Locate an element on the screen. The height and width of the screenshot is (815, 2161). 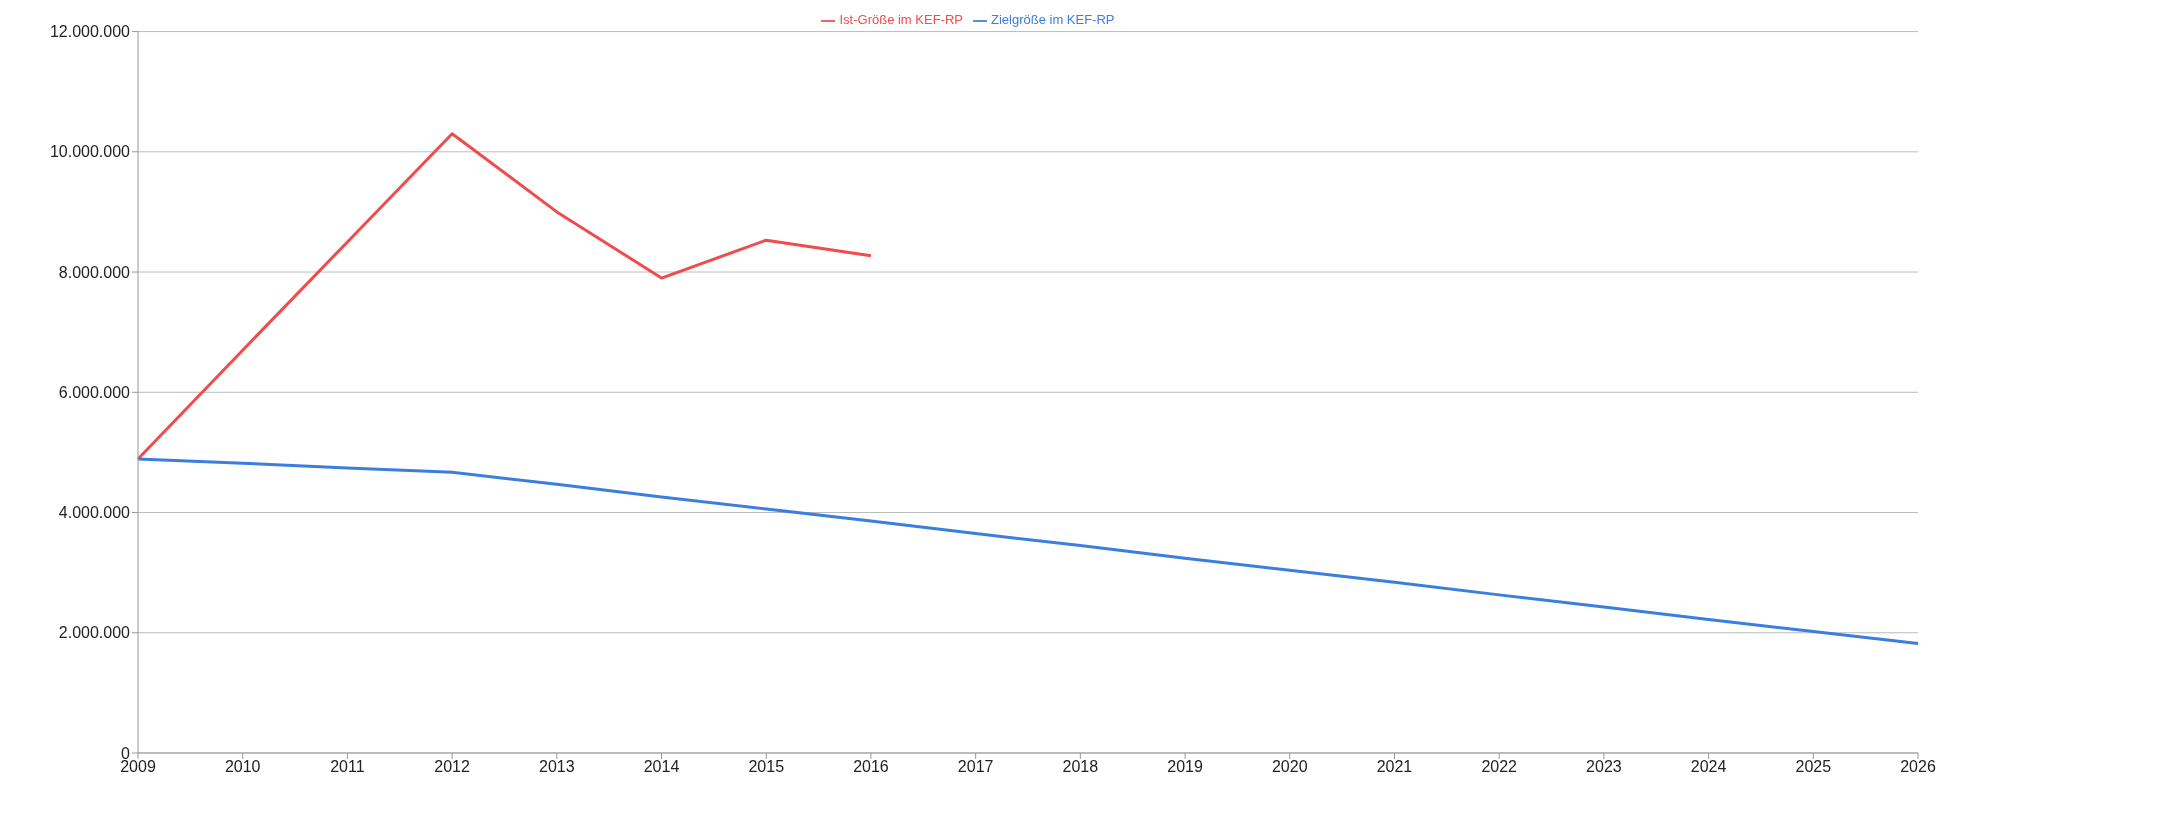
y-tick-label: 4.000.000 is located at coordinates (94, 513).